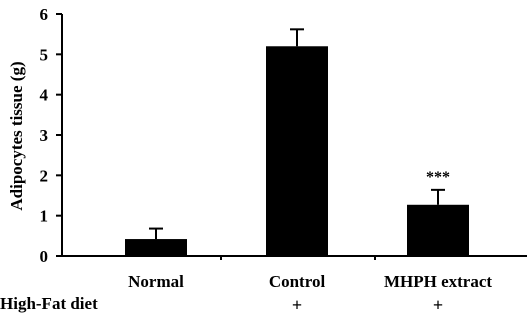 The width and height of the screenshot is (531, 320). What do you see at coordinates (44, 175) in the screenshot?
I see `y-tick-label: 2` at bounding box center [44, 175].